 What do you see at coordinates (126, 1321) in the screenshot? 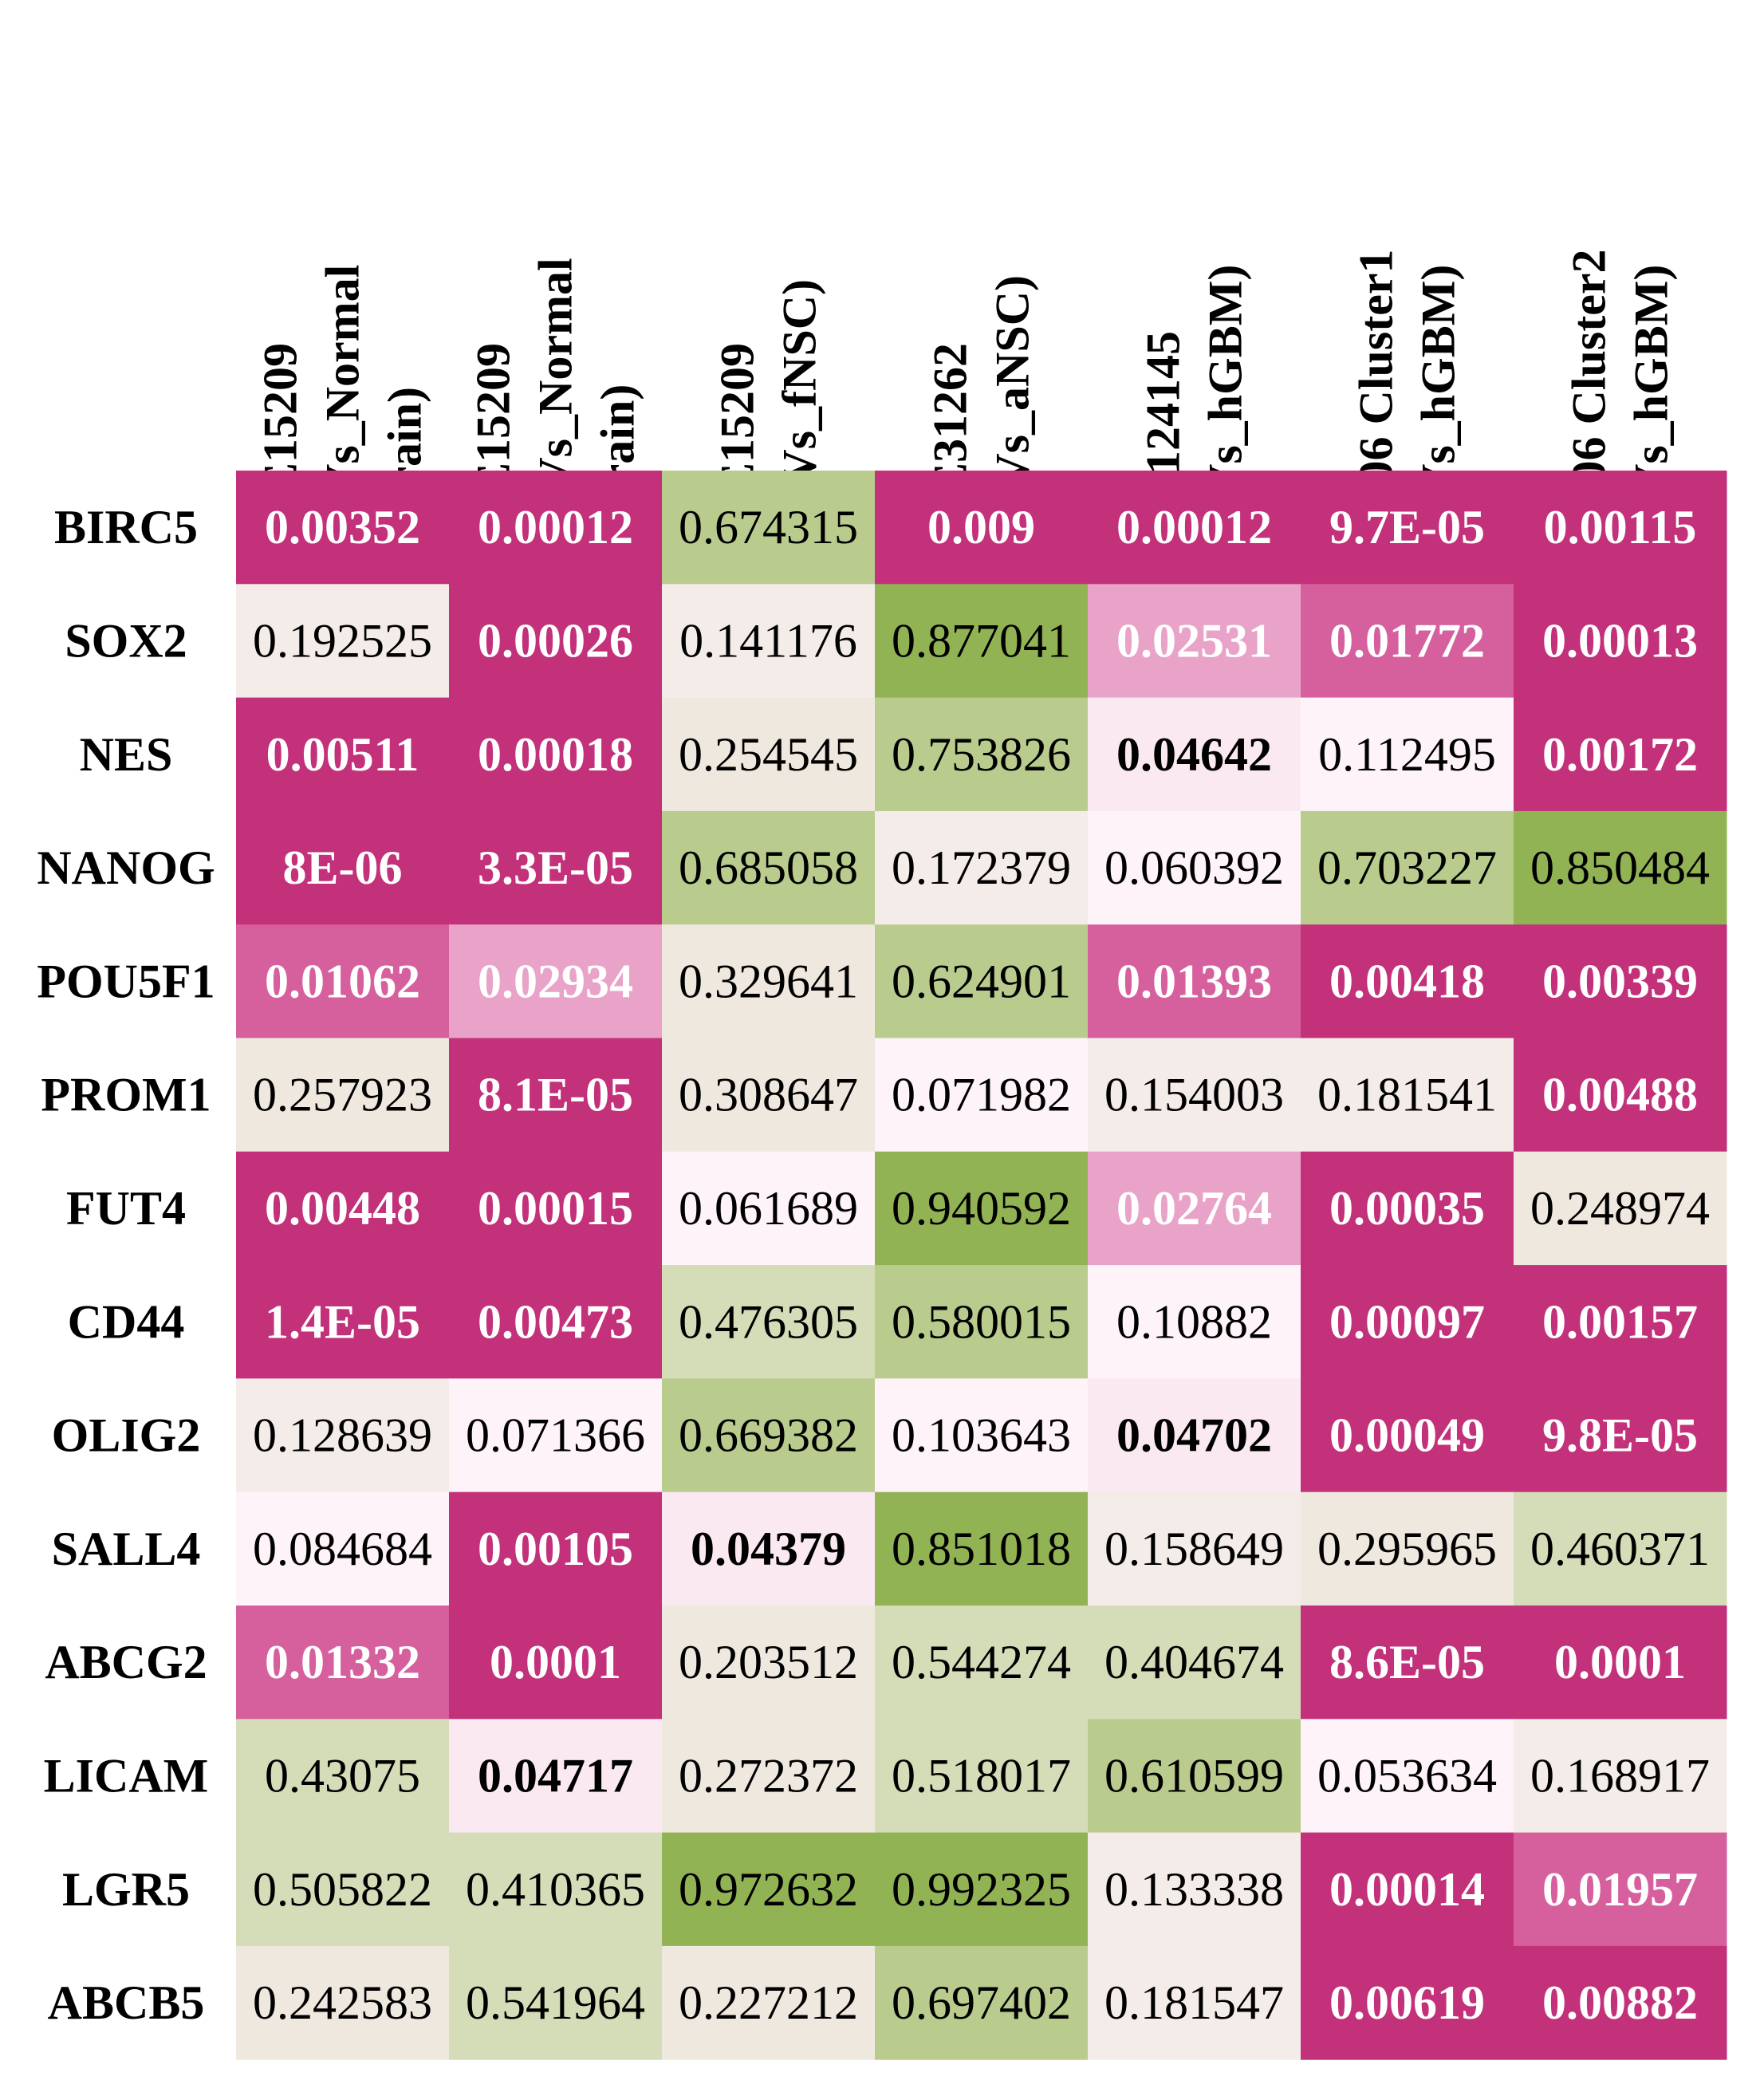
I see `row-label: CD44` at bounding box center [126, 1321].